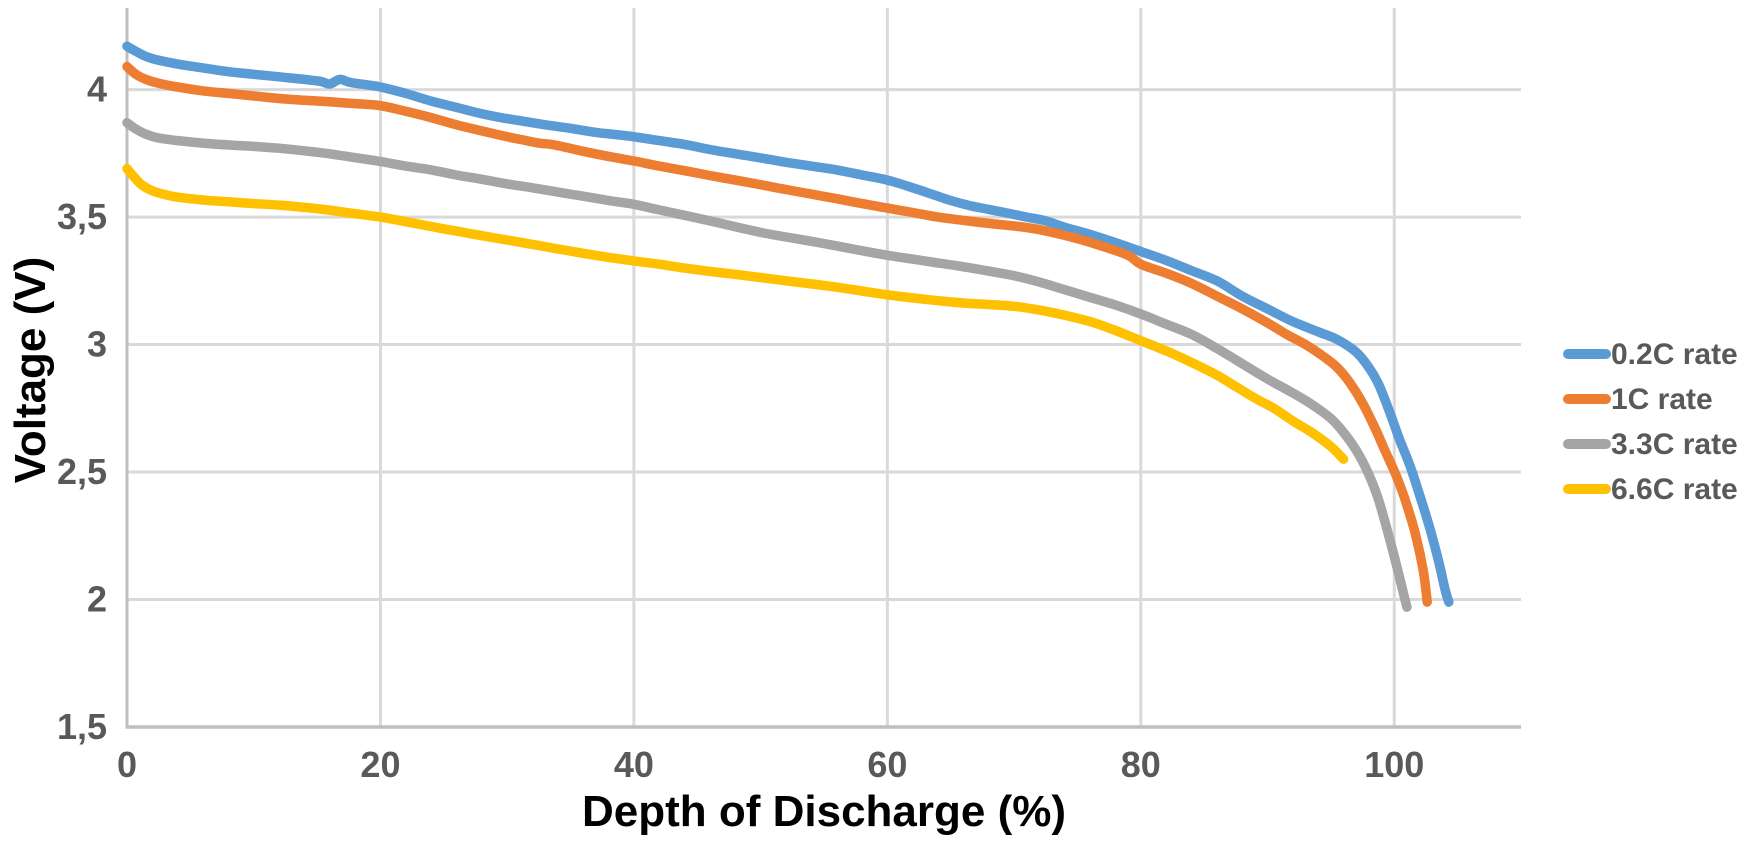  What do you see at coordinates (634, 764) in the screenshot?
I see `x-tick-label-40: 40` at bounding box center [634, 764].